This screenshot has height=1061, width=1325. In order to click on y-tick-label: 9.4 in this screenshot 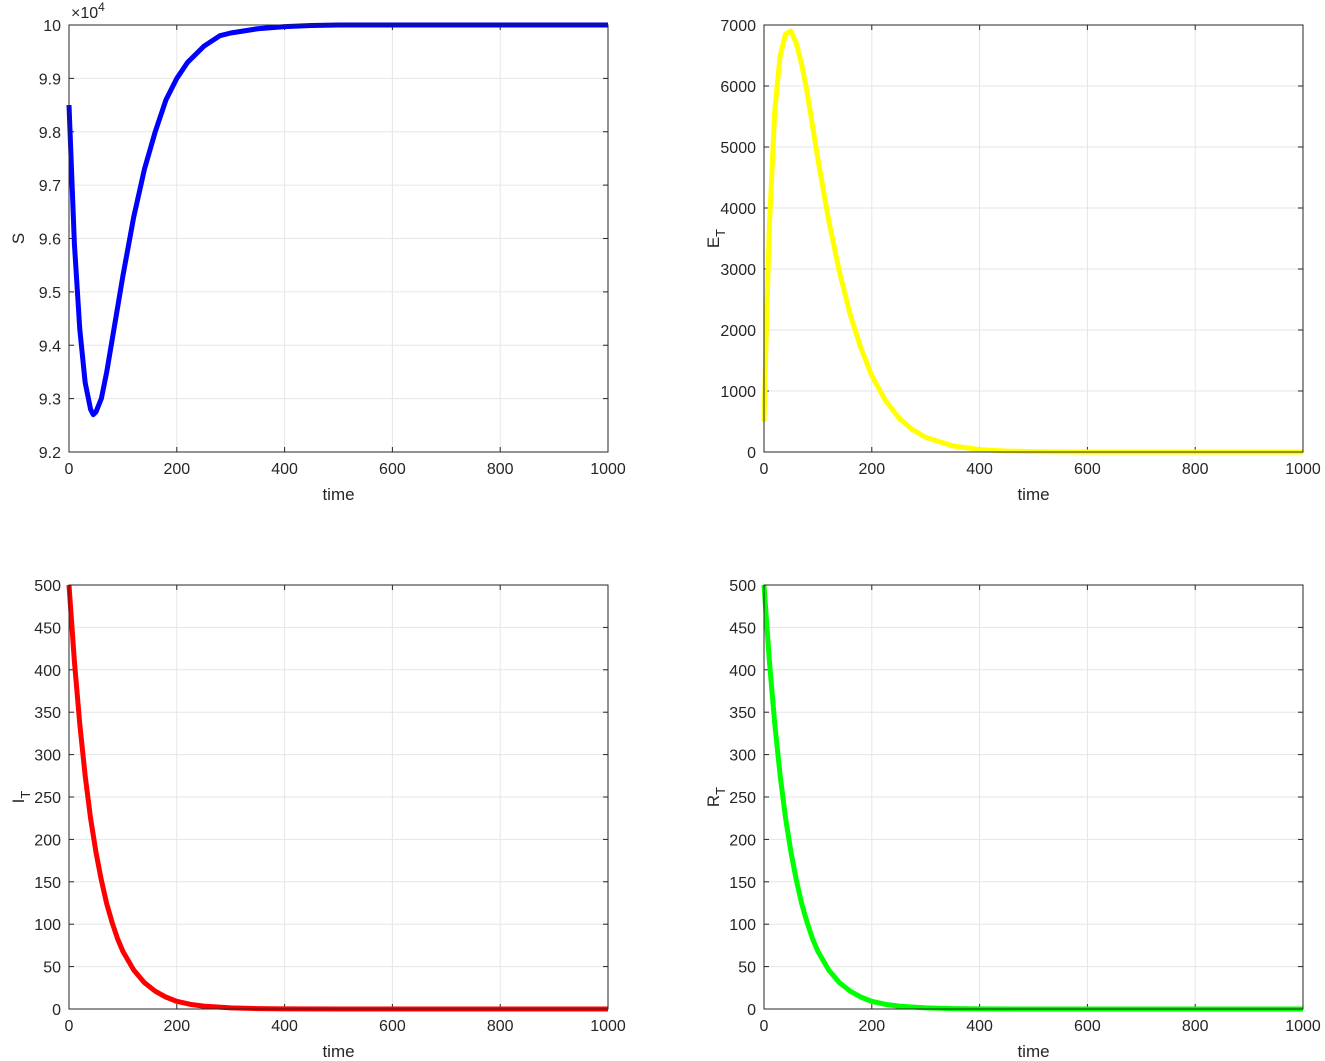, I will do `click(50, 346)`.